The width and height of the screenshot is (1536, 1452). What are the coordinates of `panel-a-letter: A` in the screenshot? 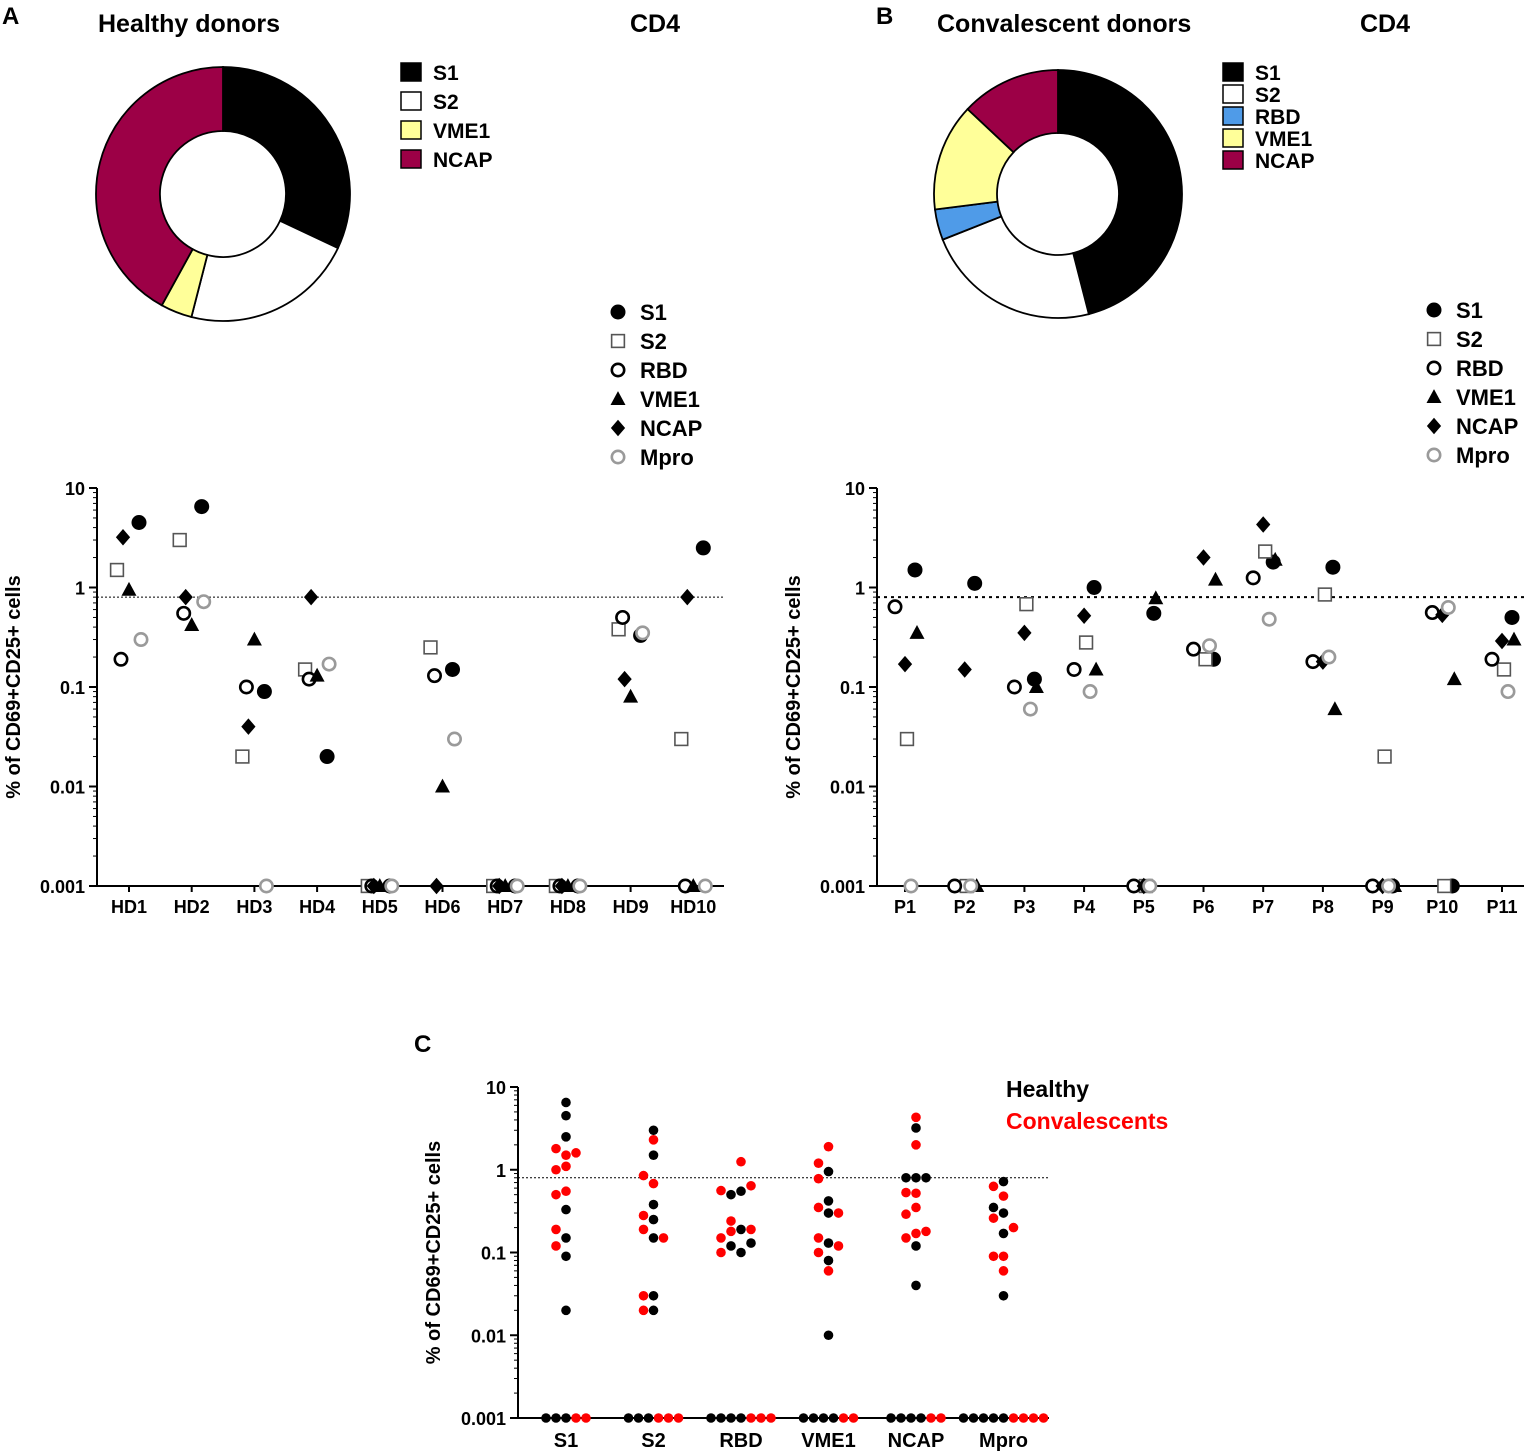 It's located at (10, 16).